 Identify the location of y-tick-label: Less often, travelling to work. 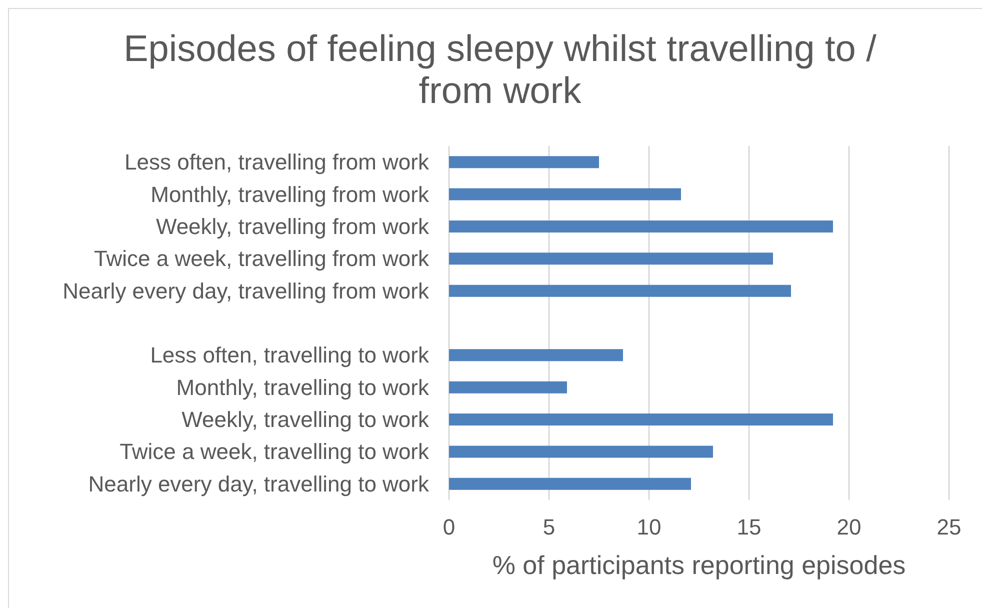
(290, 355).